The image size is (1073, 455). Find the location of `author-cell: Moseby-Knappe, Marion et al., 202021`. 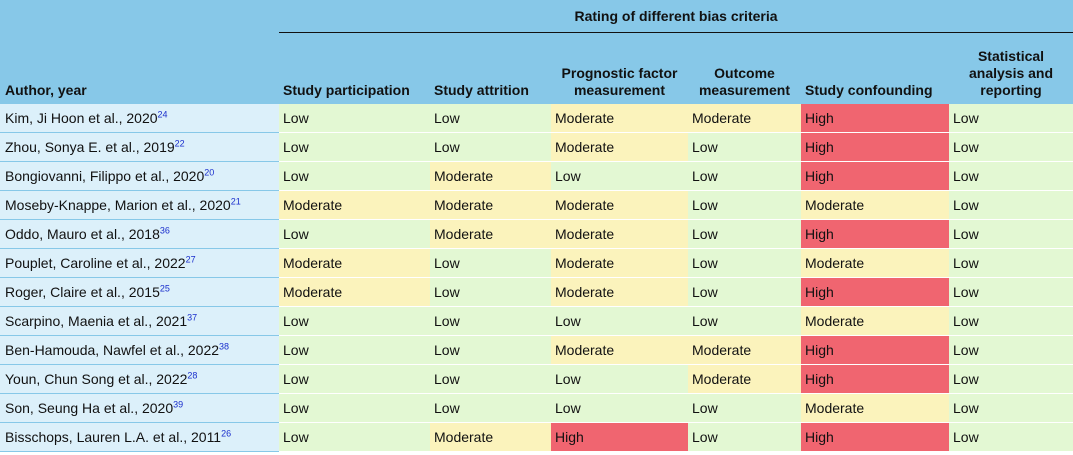

author-cell: Moseby-Knappe, Marion et al., 202021 is located at coordinates (139, 205).